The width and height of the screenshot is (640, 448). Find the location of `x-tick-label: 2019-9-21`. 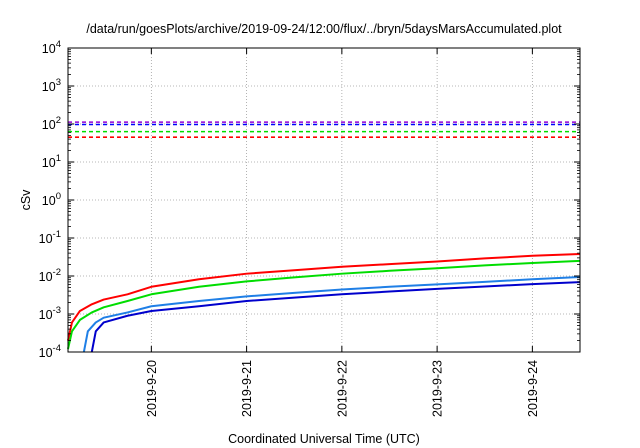

x-tick-label: 2019-9-21 is located at coordinates (247, 388).